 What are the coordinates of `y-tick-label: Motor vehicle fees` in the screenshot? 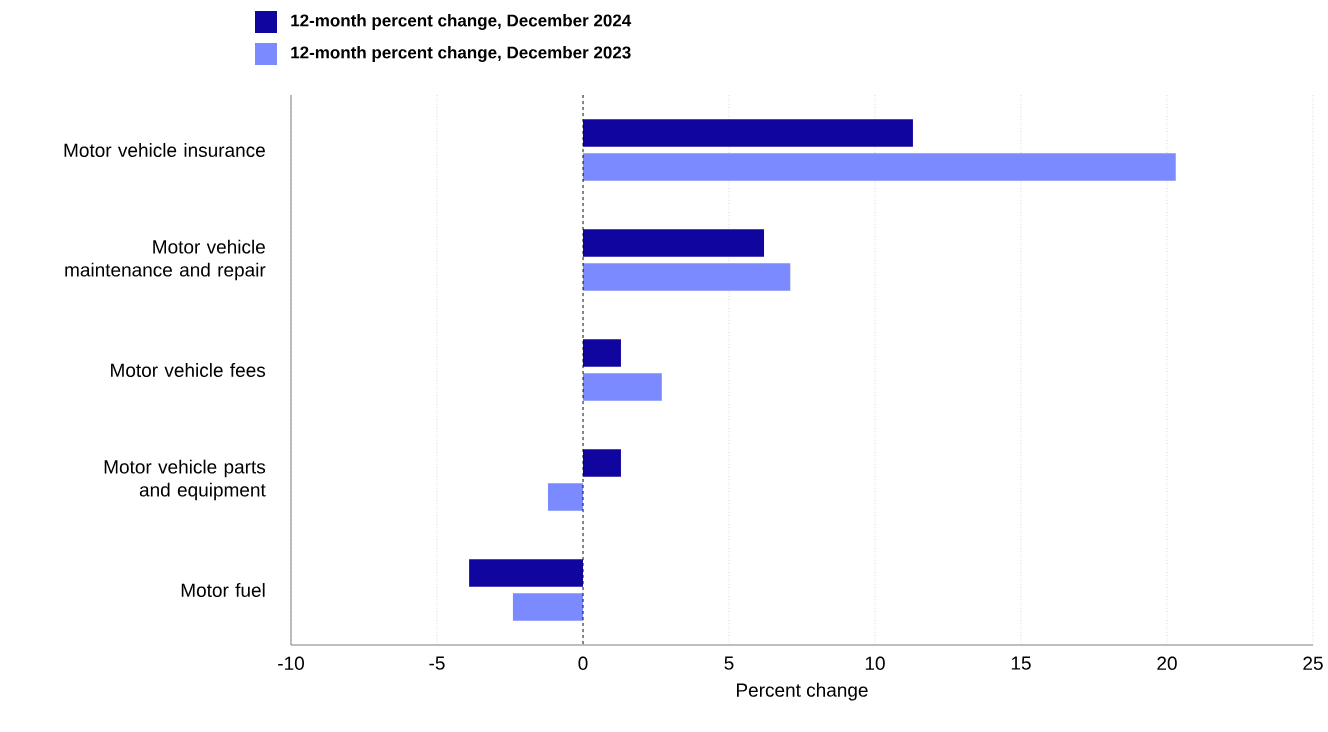 It's located at (188, 370).